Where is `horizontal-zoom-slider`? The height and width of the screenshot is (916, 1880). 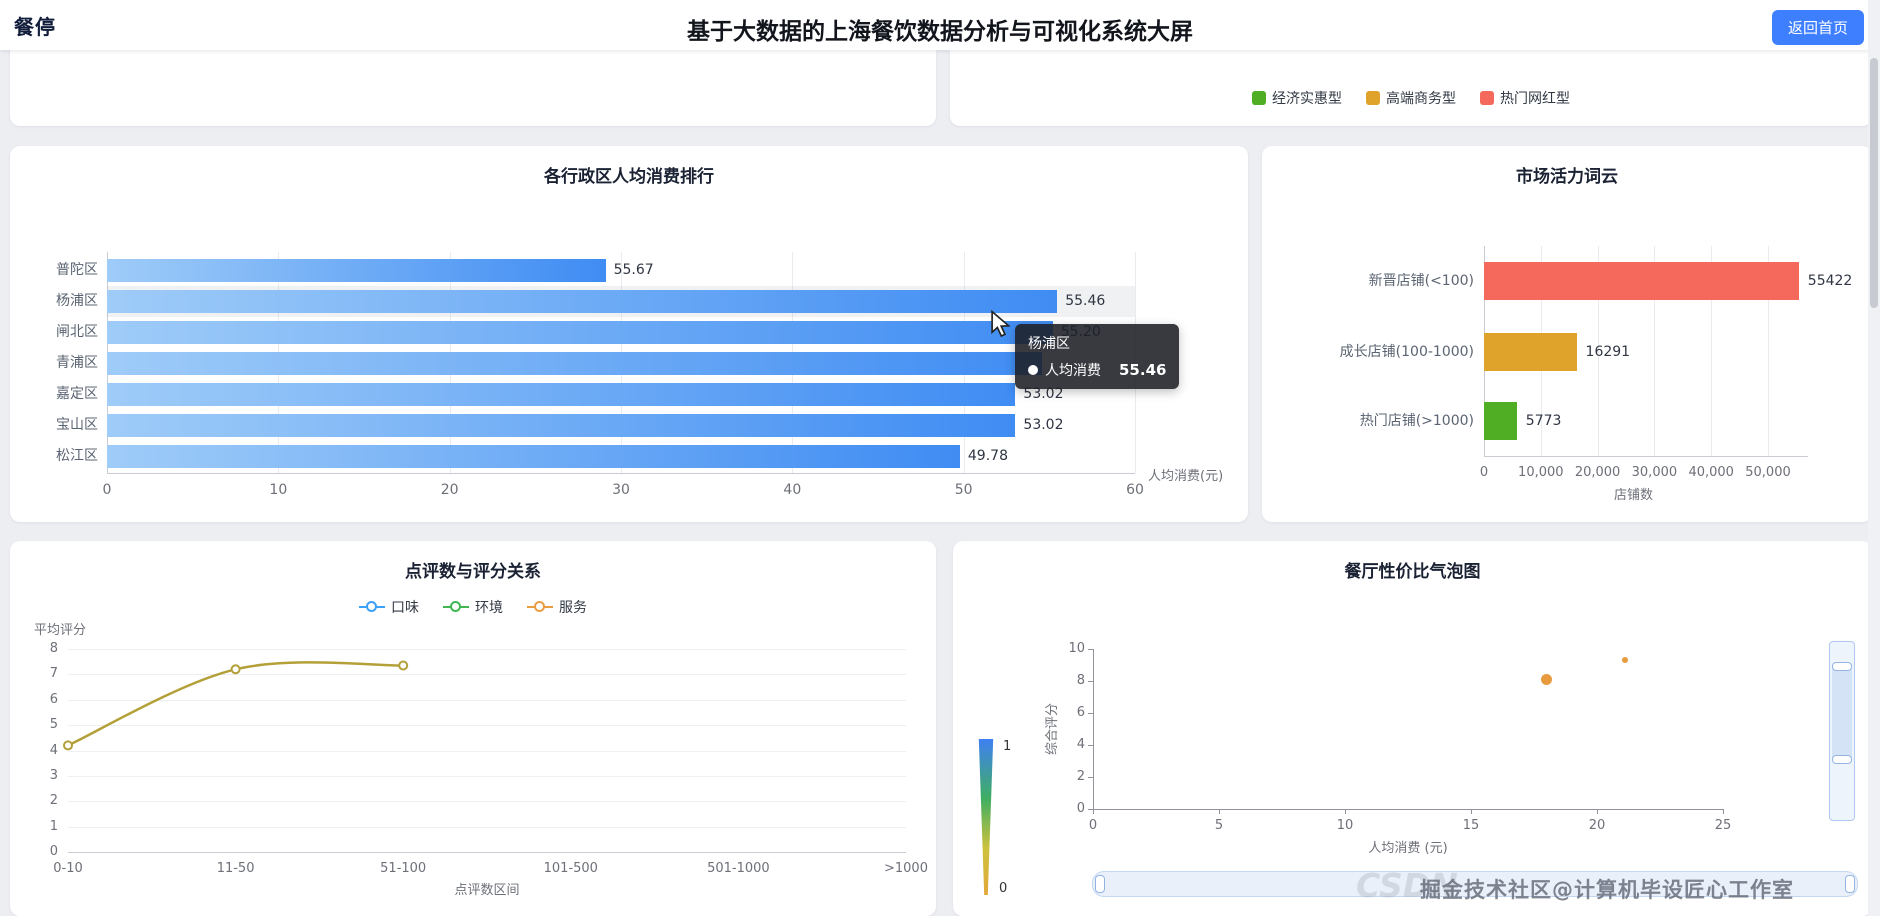 horizontal-zoom-slider is located at coordinates (1475, 884).